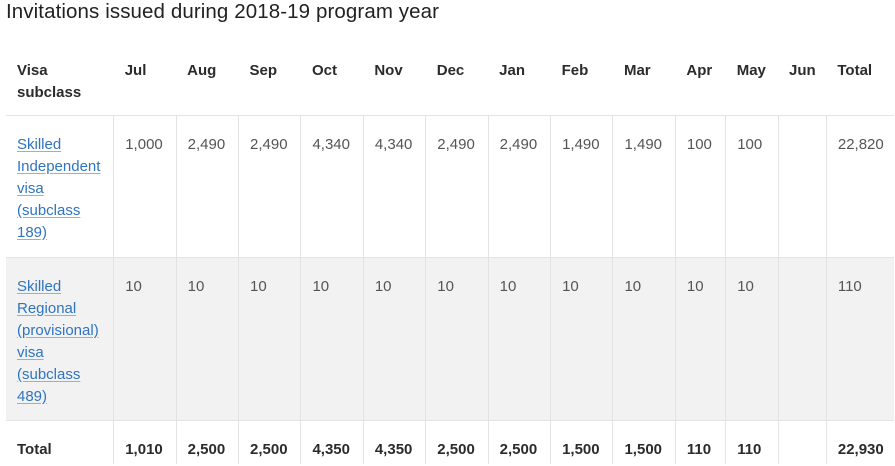 This screenshot has height=466, width=895. What do you see at coordinates (34, 449) in the screenshot?
I see `total-label: Total` at bounding box center [34, 449].